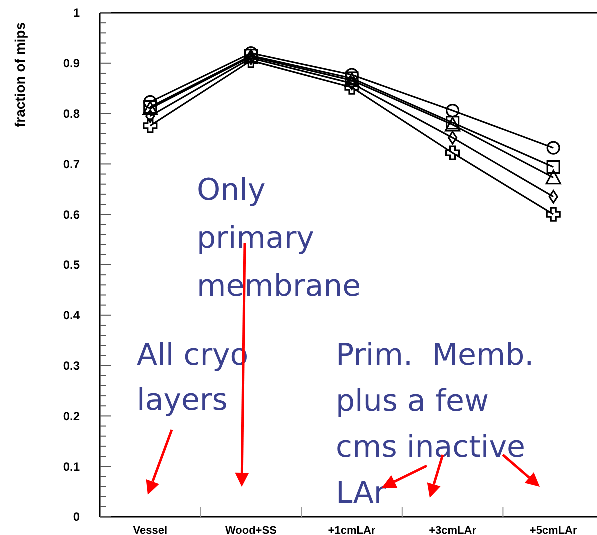 This screenshot has height=535, width=597. What do you see at coordinates (71, 366) in the screenshot?
I see `y-tick-label: 0.3` at bounding box center [71, 366].